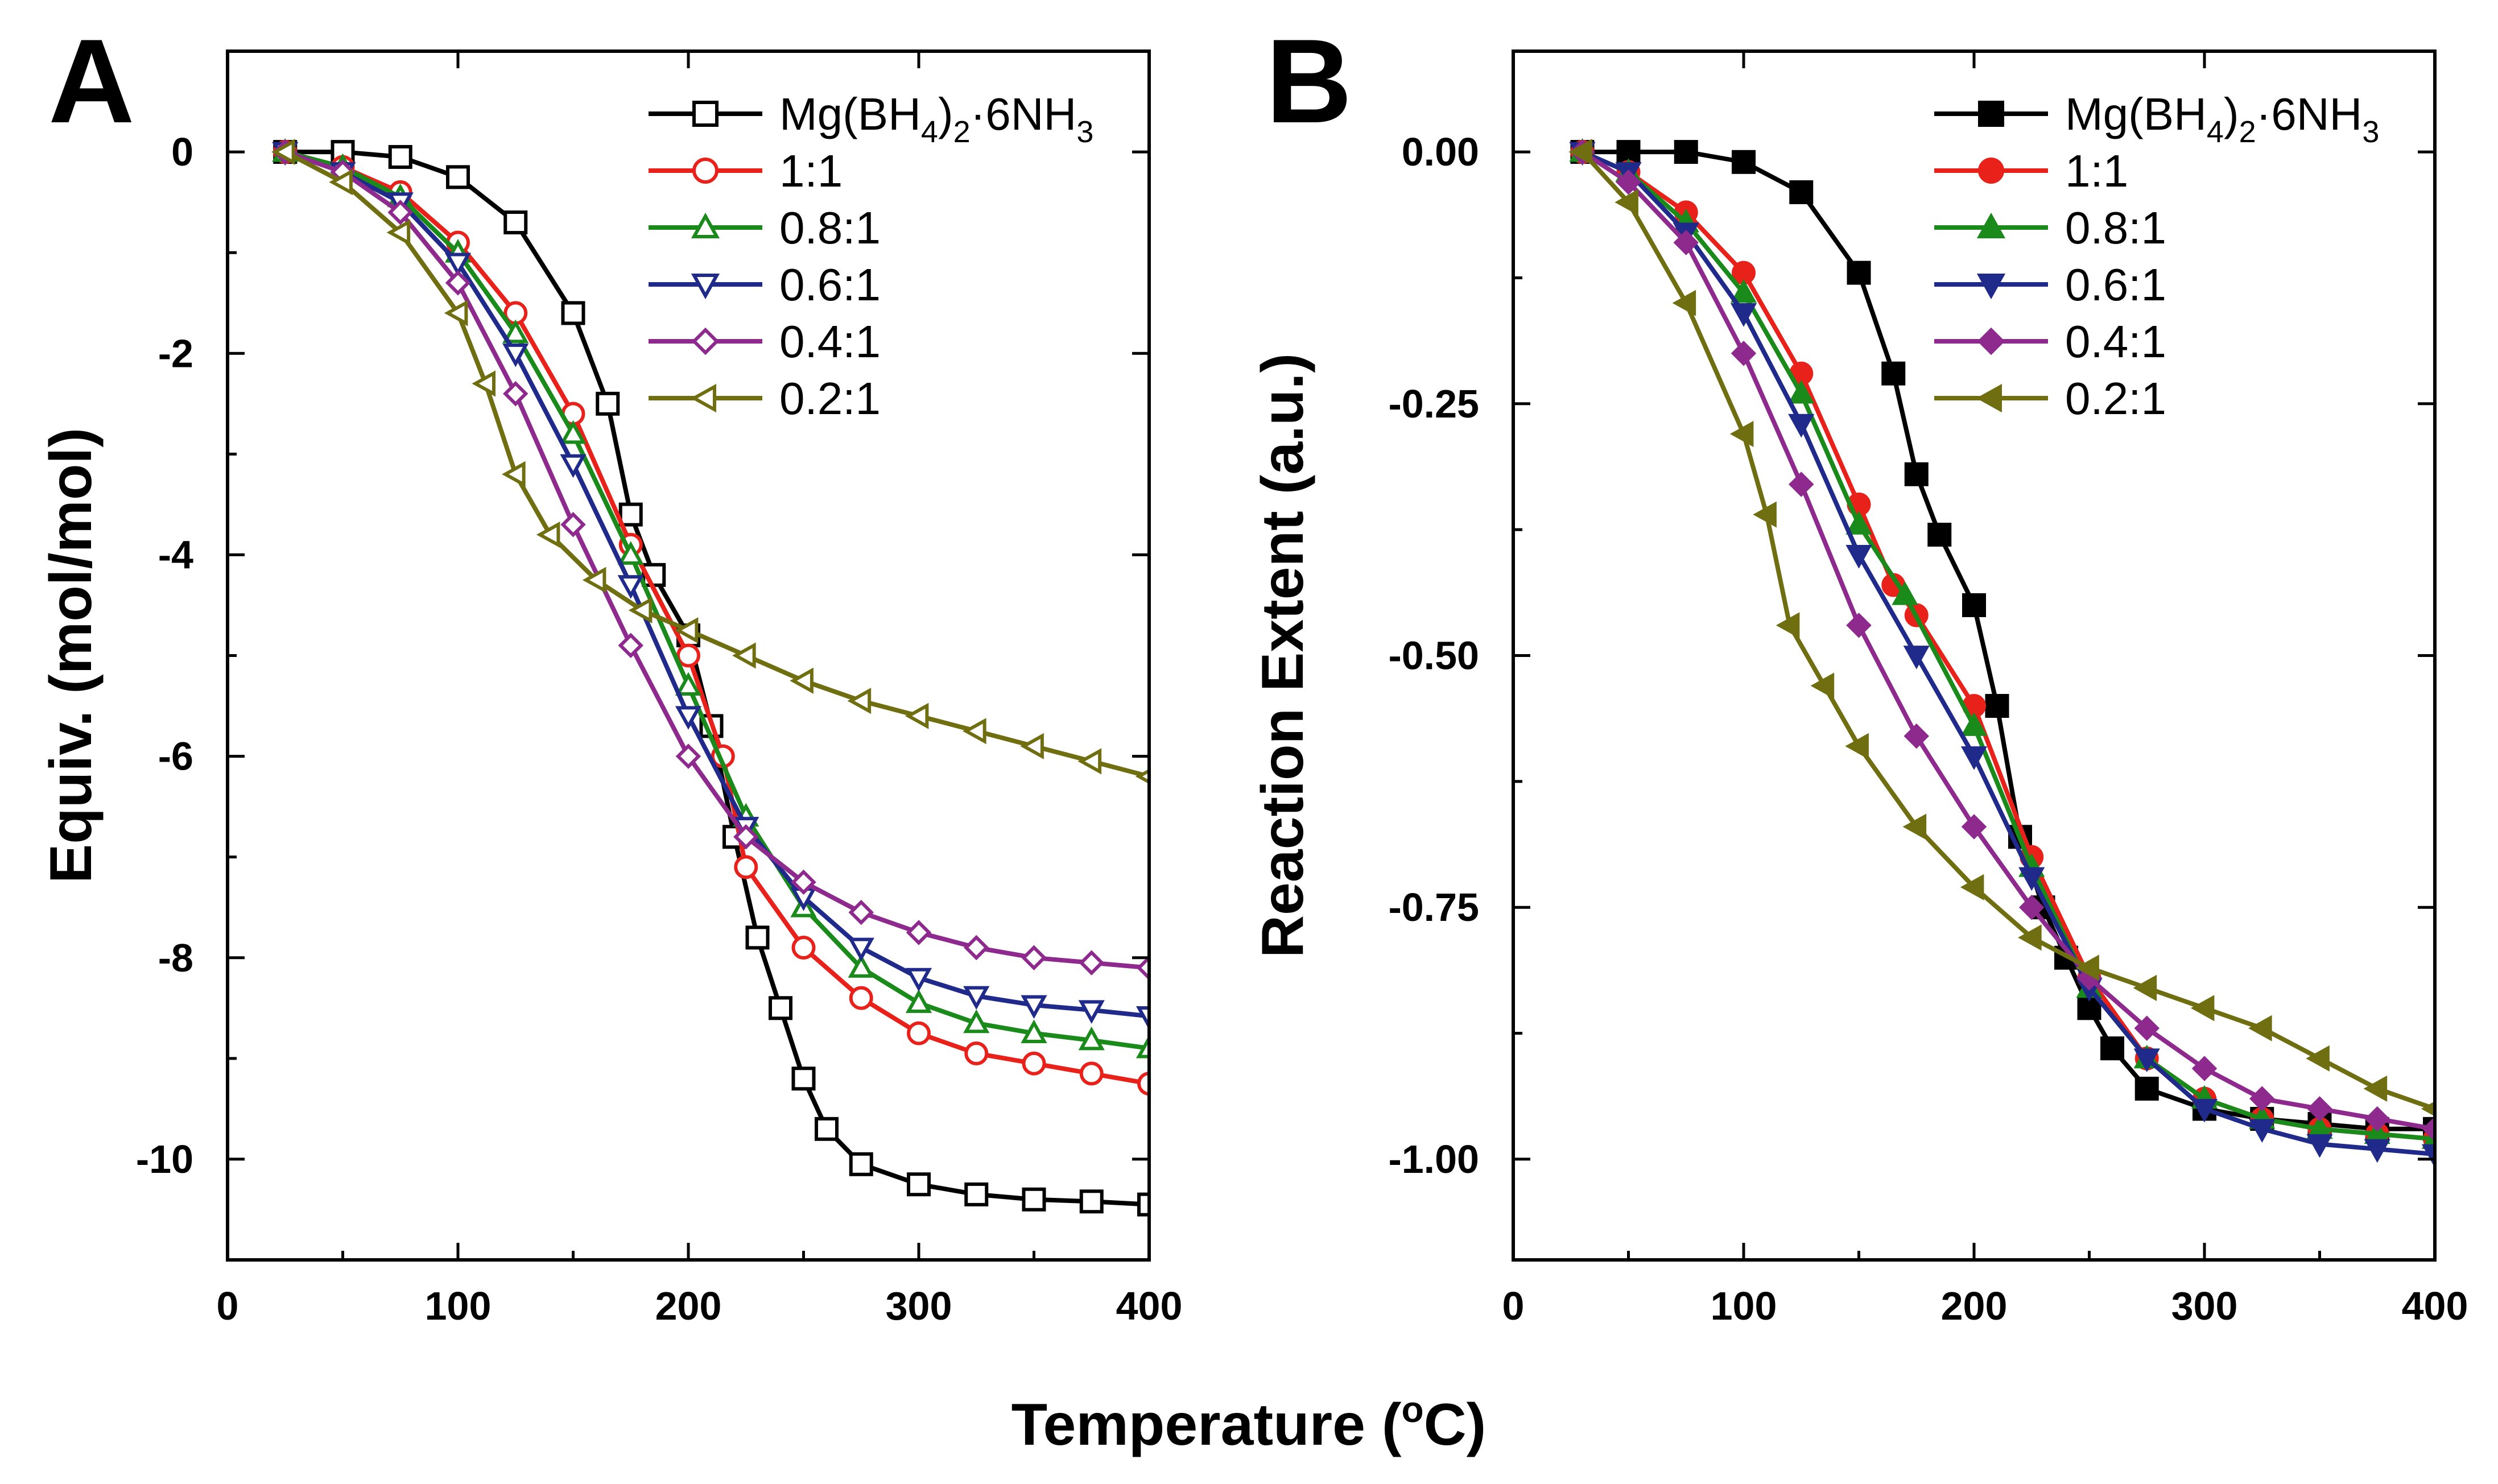 The height and width of the screenshot is (1484, 2498). What do you see at coordinates (2136, 114) in the screenshot?
I see `legend-text-part: Mg(BH` at bounding box center [2136, 114].